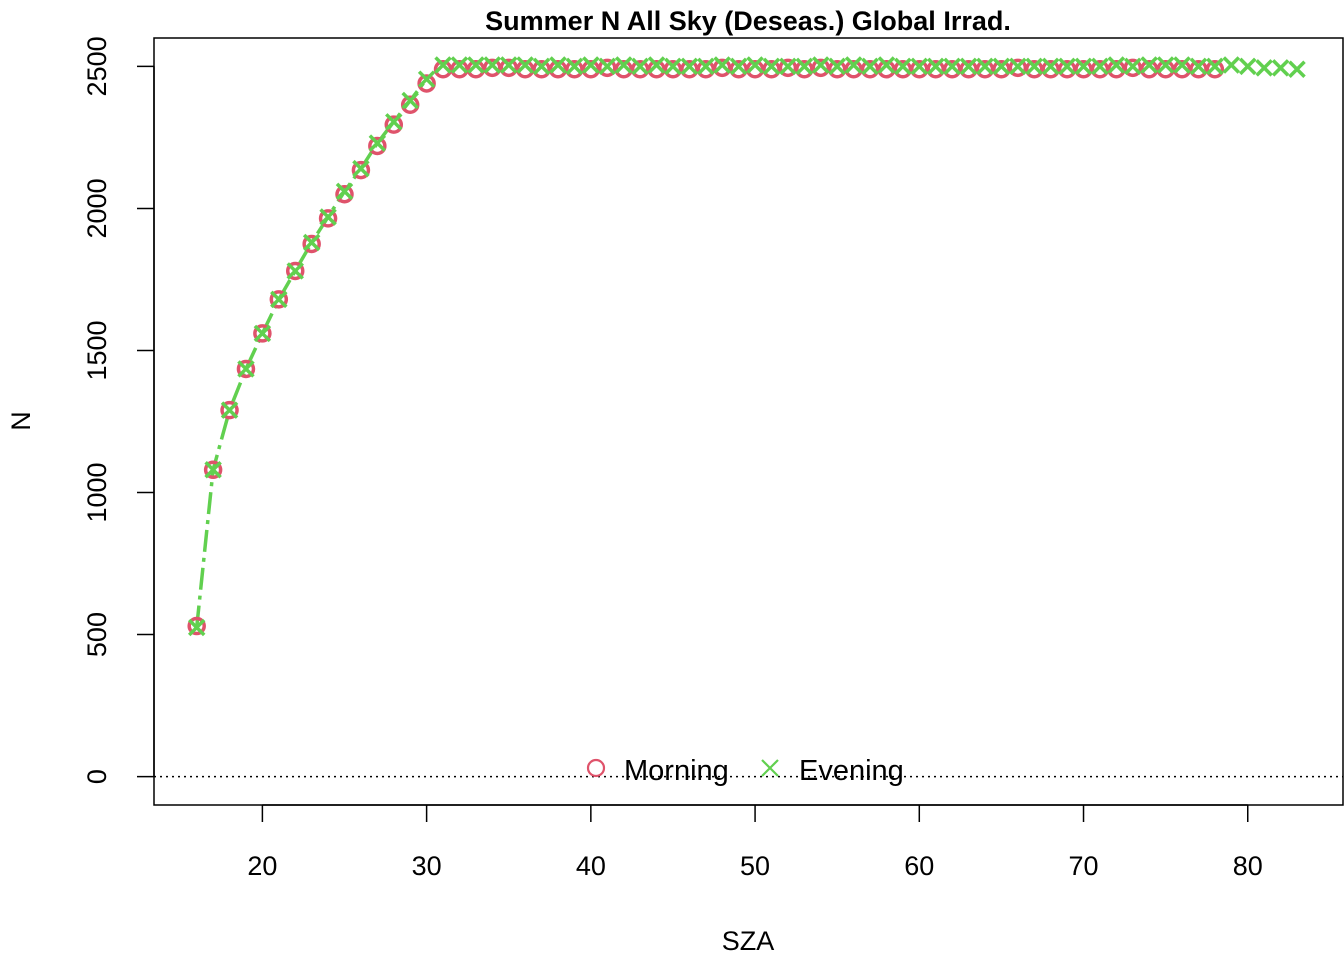 This screenshot has width=1344, height=960. What do you see at coordinates (262, 866) in the screenshot?
I see `x-tick-label: 20` at bounding box center [262, 866].